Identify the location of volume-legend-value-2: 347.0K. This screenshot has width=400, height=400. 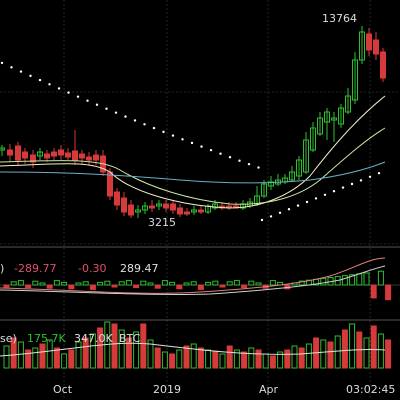
(93, 338).